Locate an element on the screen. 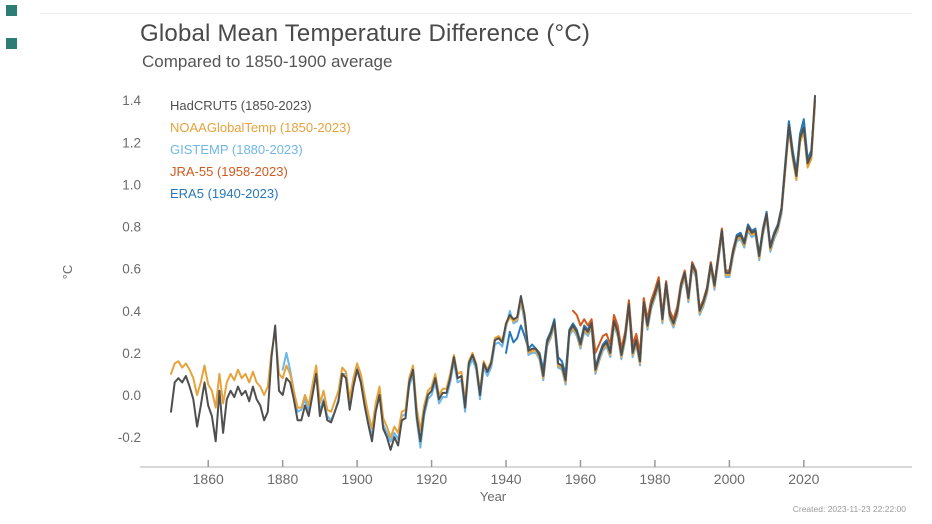 This screenshot has width=932, height=524. x-tick-label: 1940 is located at coordinates (505, 479).